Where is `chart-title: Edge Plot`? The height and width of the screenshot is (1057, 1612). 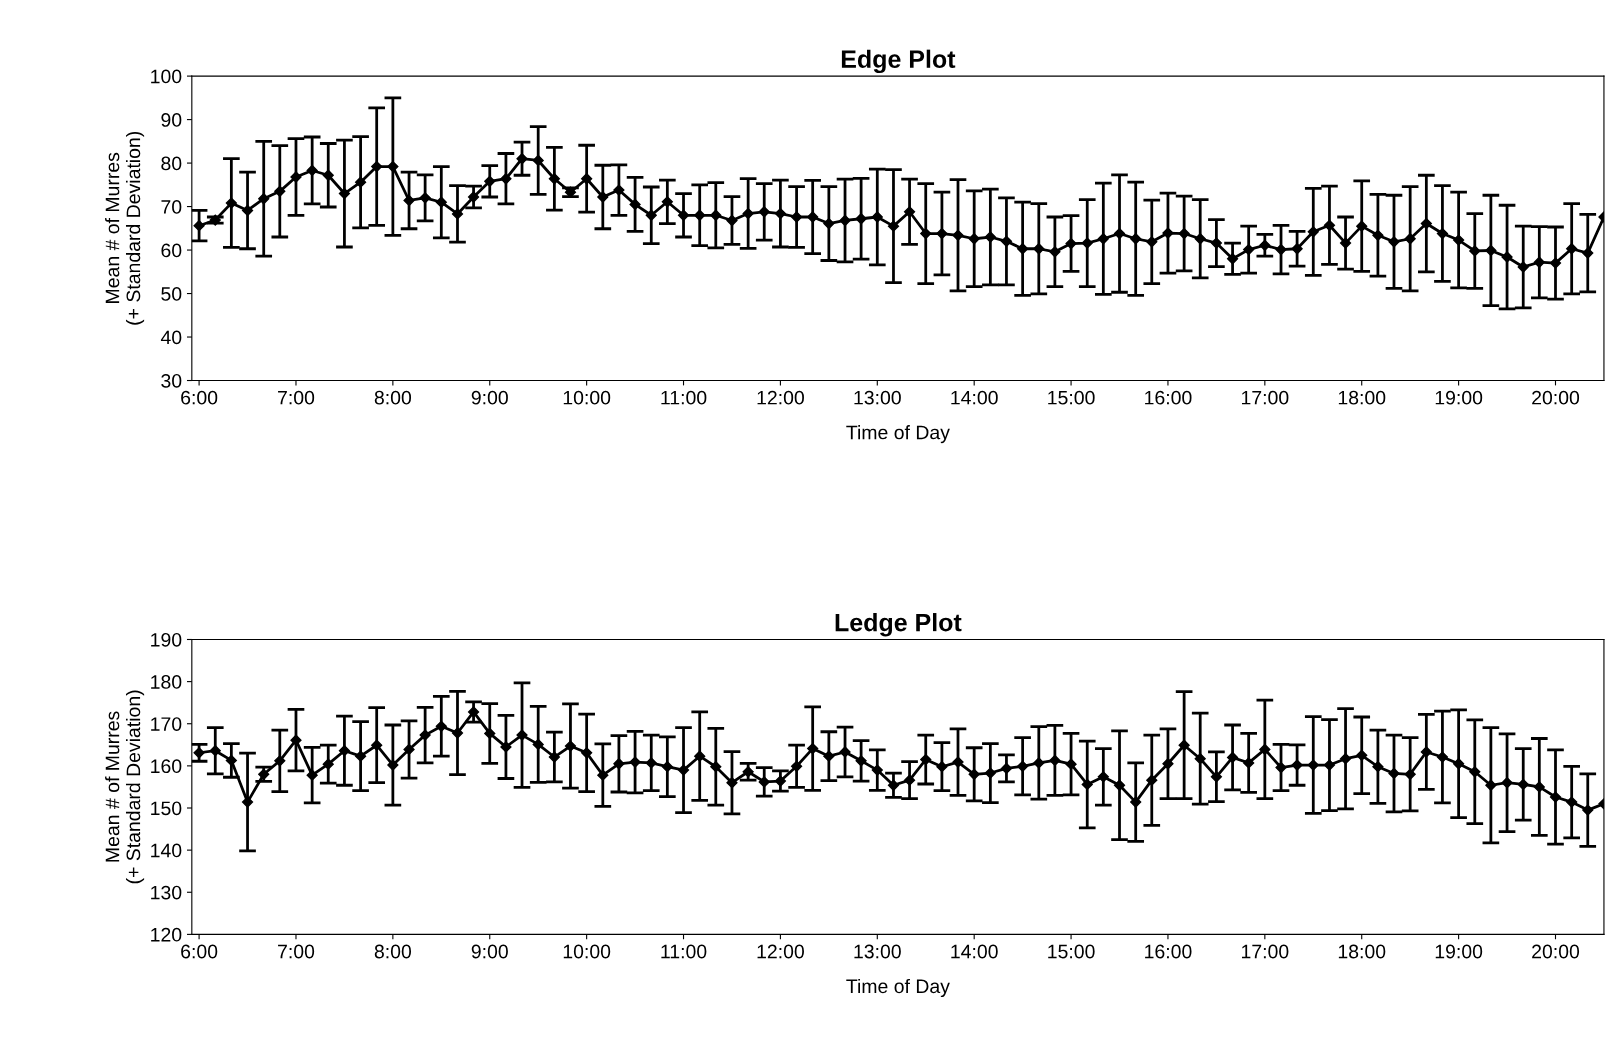
chart-title: Edge Plot is located at coordinates (898, 61).